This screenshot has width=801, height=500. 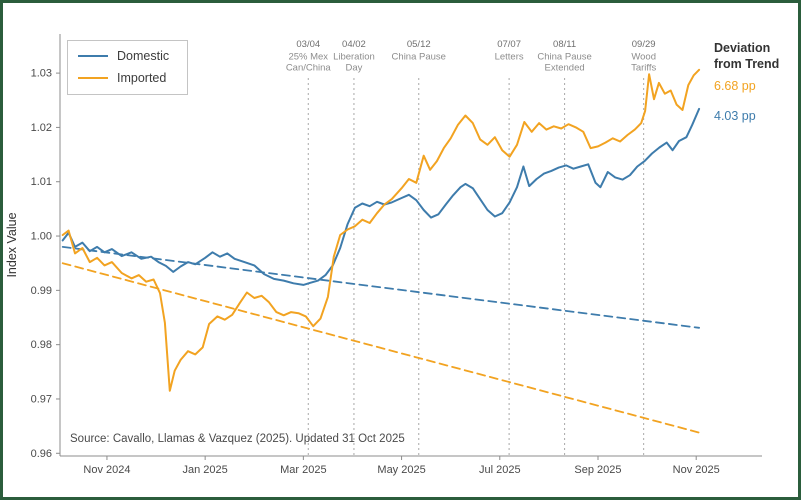 I want to click on event-date-label: 07/07, so click(x=509, y=44).